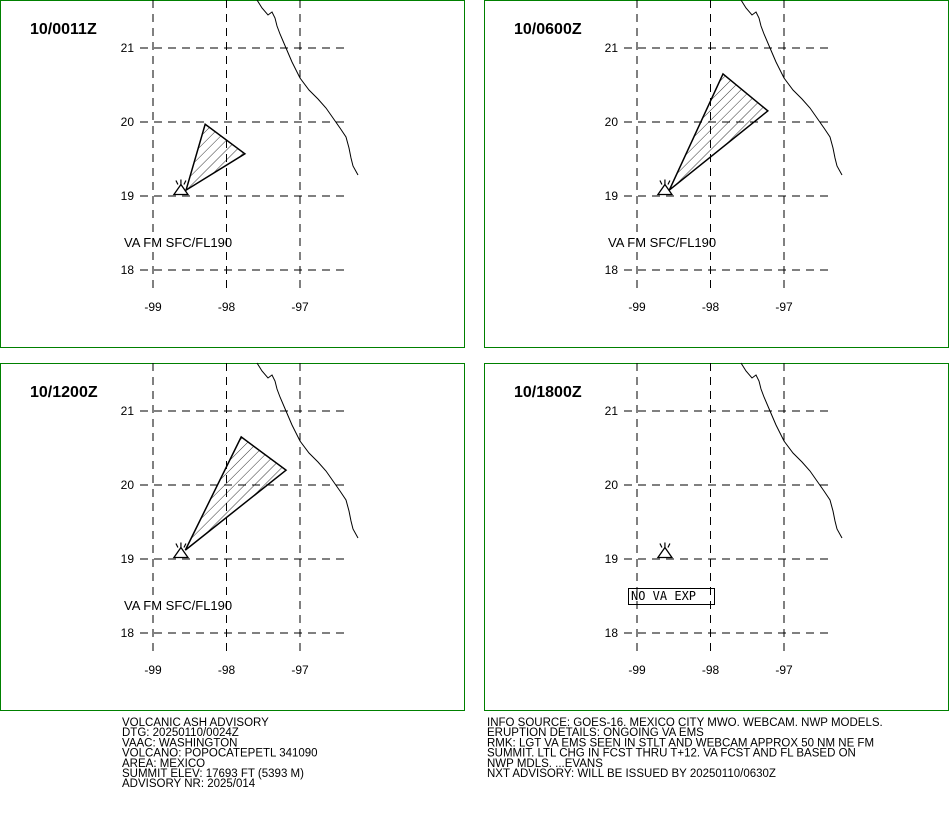  What do you see at coordinates (64, 392) in the screenshot?
I see `valid-time: 10/1200Z` at bounding box center [64, 392].